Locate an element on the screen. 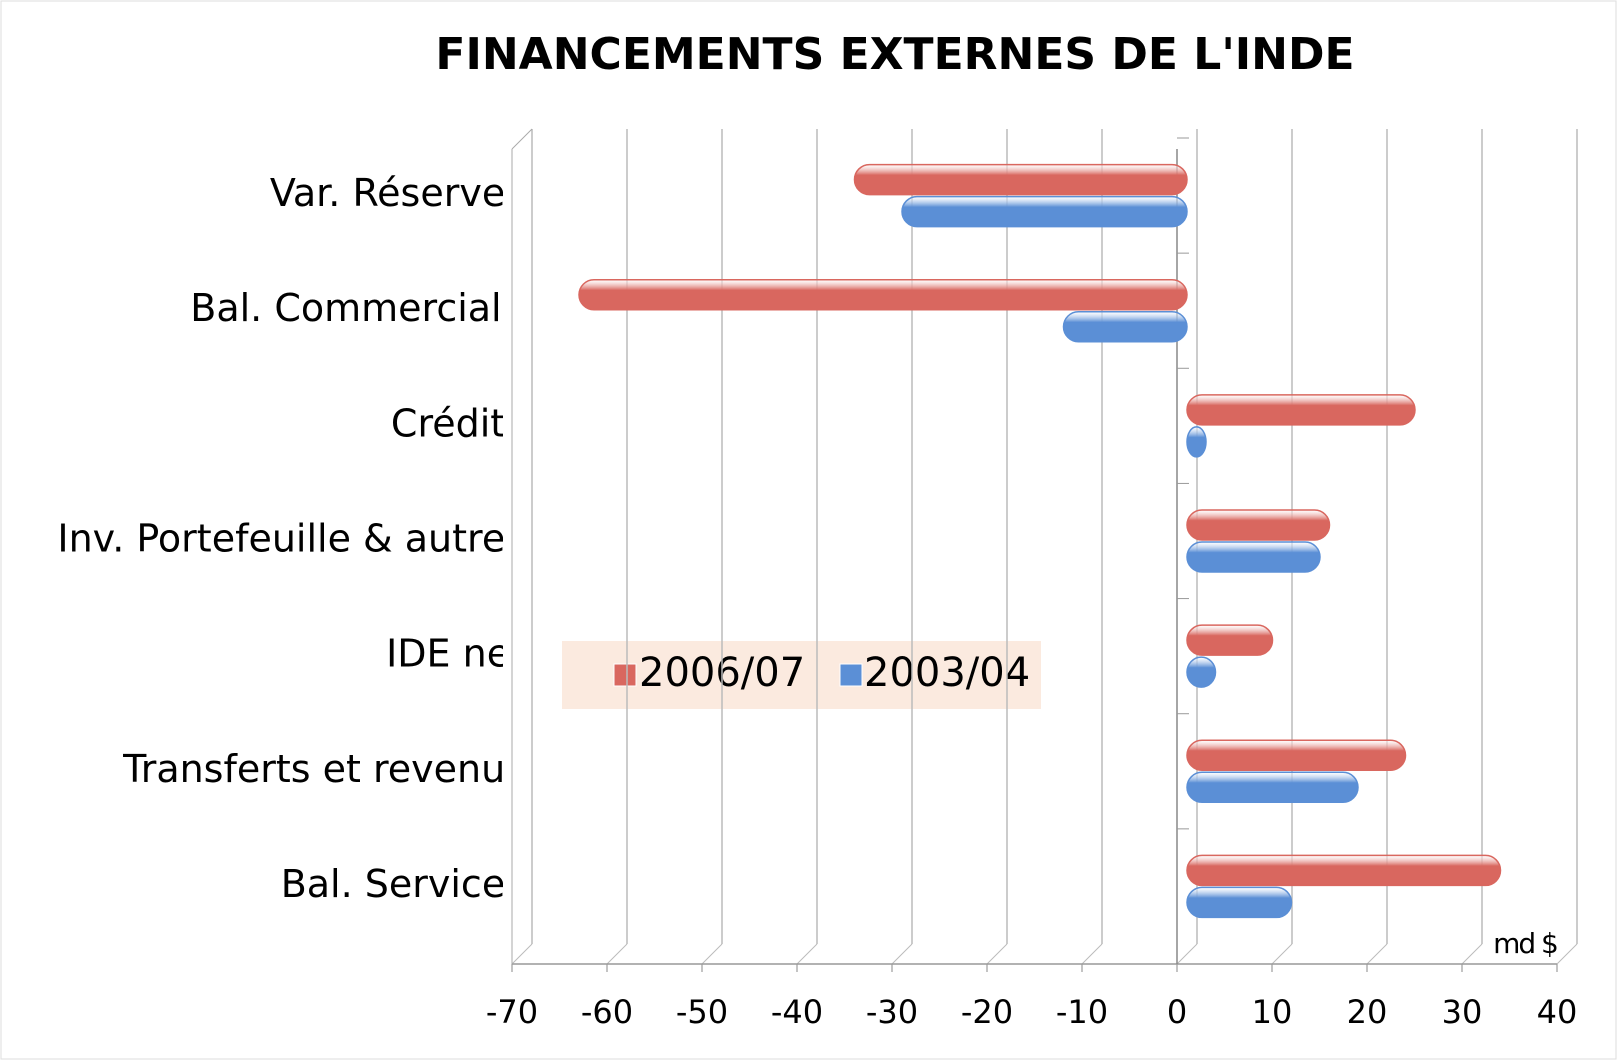 The width and height of the screenshot is (1617, 1060). chart-title: FINANCEMENTS EXTERNES DE L'INDE is located at coordinates (894, 54).